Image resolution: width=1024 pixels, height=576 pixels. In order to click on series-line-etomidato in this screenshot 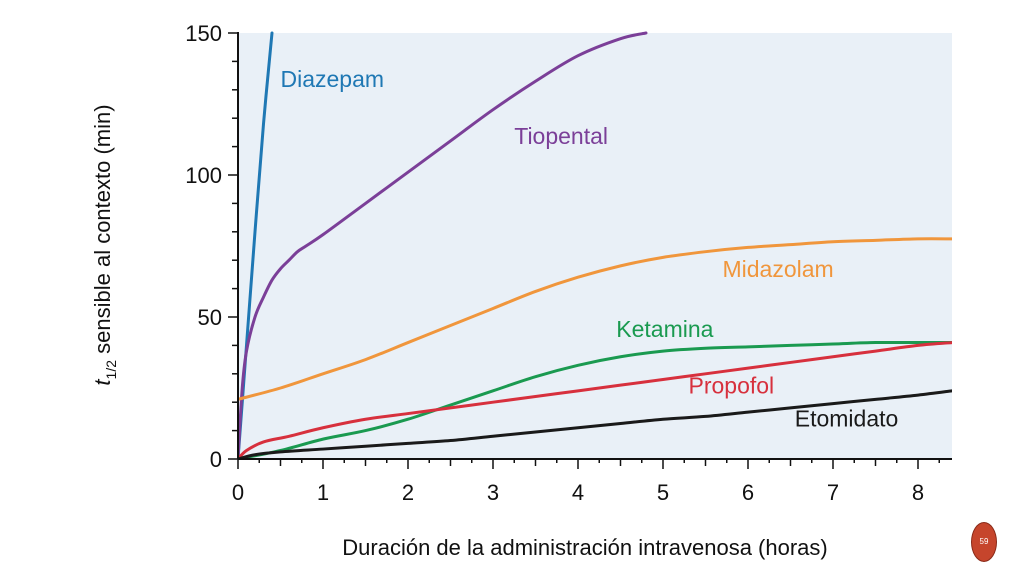, I will do `click(595, 424)`.